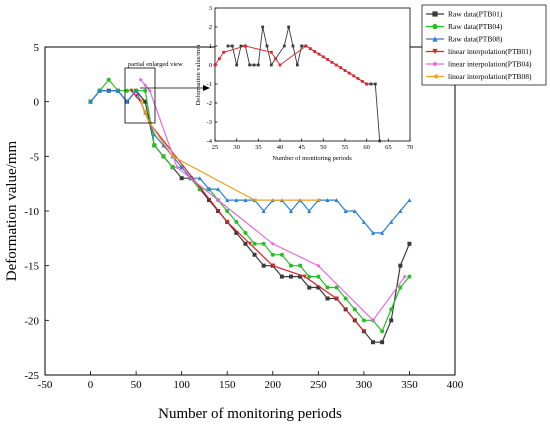 The height and width of the screenshot is (426, 550). I want to click on zoom-box, so click(140, 95).